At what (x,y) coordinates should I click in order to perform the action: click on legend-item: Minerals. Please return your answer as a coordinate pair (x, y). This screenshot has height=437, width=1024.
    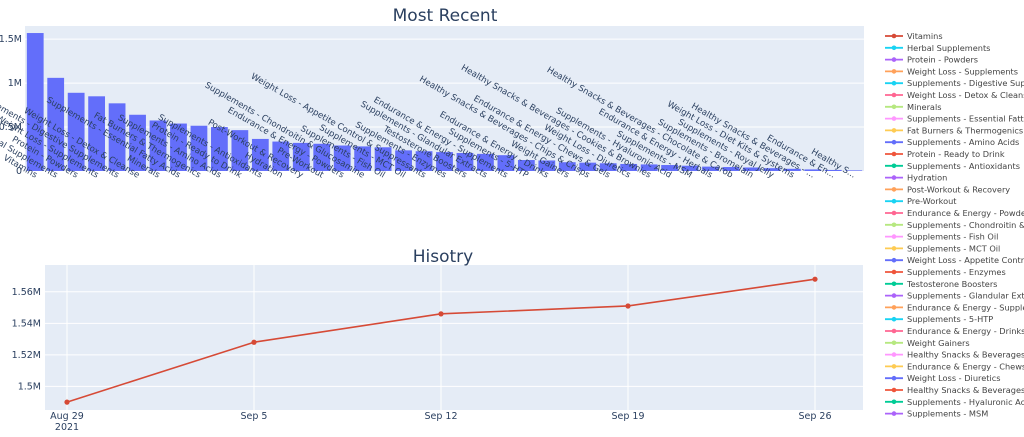
    Looking at the image, I should click on (913, 107).